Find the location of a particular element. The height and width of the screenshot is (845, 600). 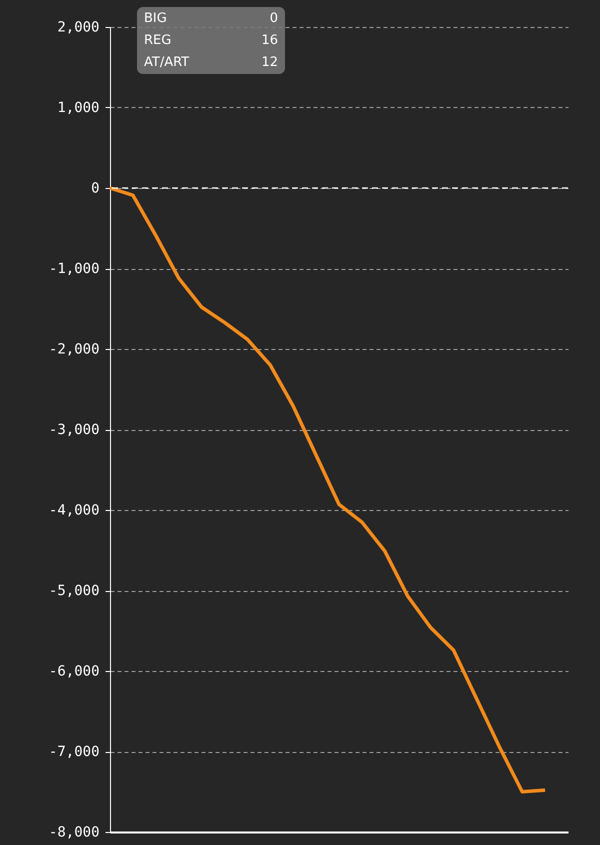

y-tick-label: -8,000 is located at coordinates (74, 832).